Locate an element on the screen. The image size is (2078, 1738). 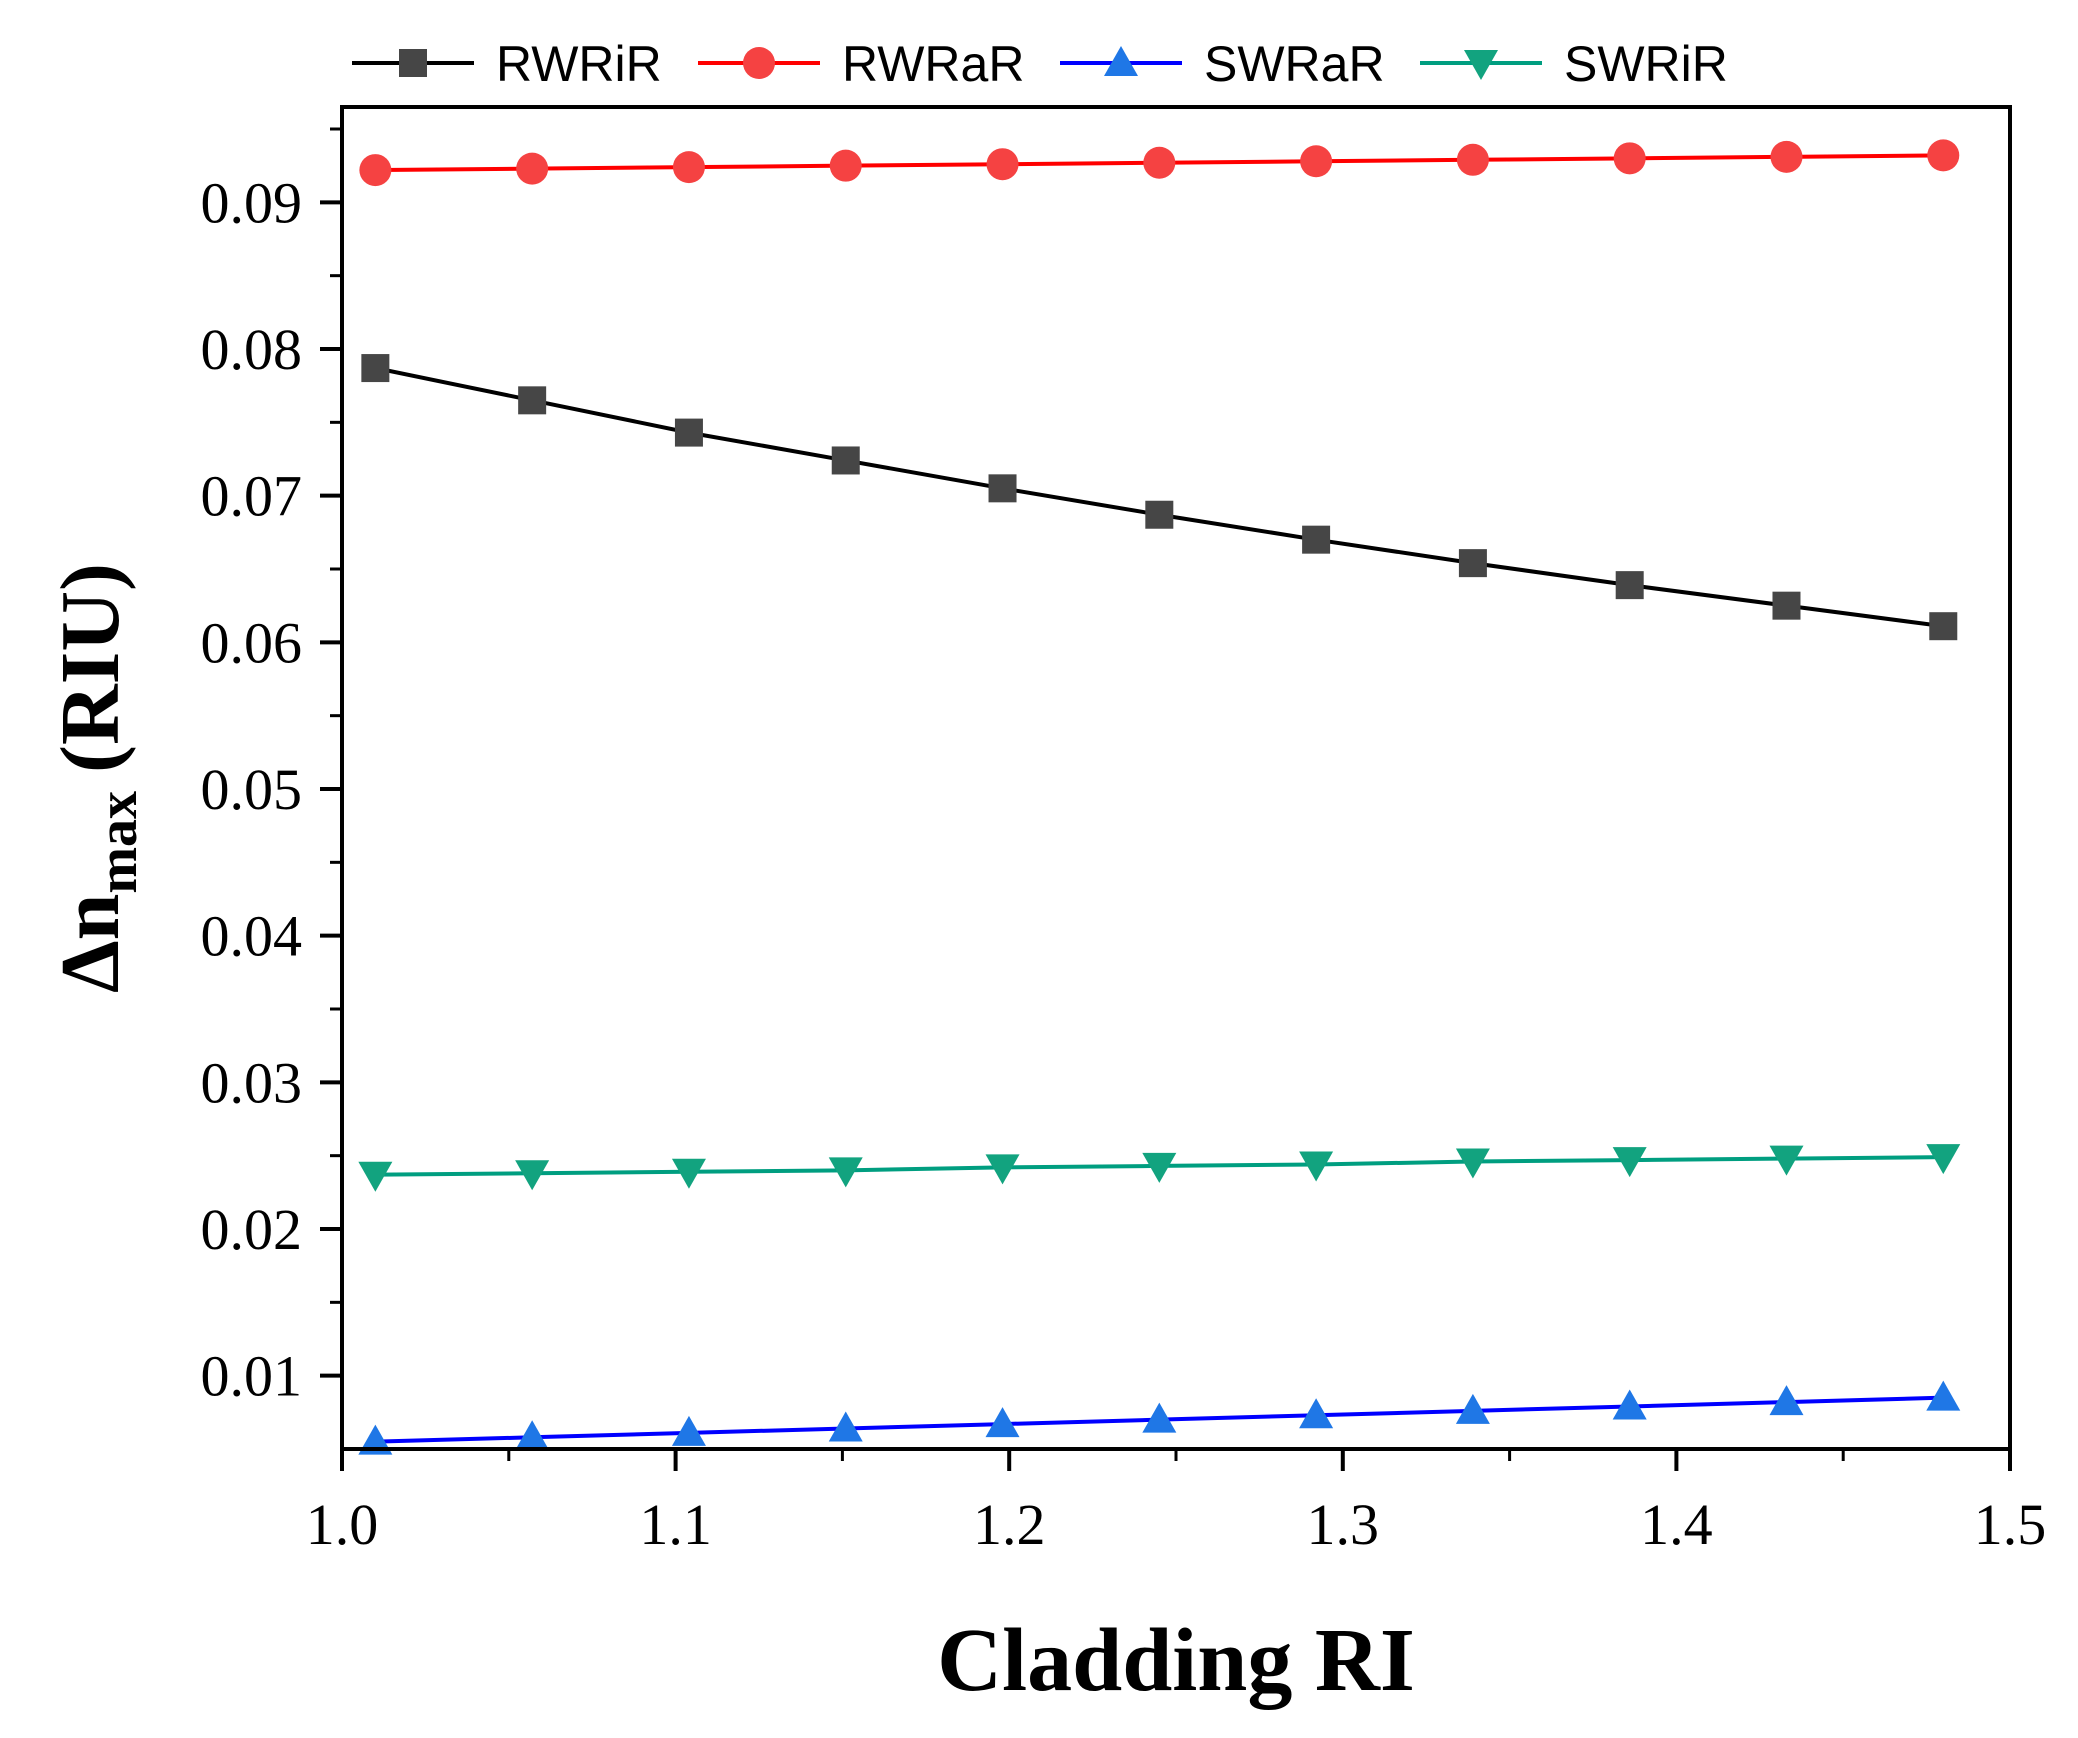
legend-label: SWRiR is located at coordinates (1646, 64).